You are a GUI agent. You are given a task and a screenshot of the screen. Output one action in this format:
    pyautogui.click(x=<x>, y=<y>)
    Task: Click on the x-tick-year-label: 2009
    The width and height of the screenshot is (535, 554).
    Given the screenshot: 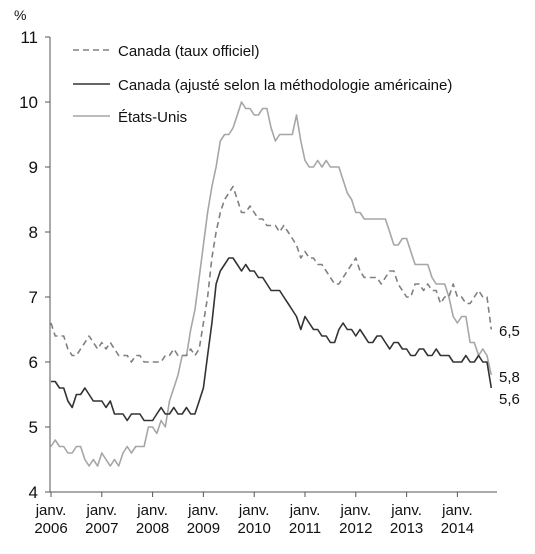 What is the action you would take?
    pyautogui.click(x=203, y=528)
    